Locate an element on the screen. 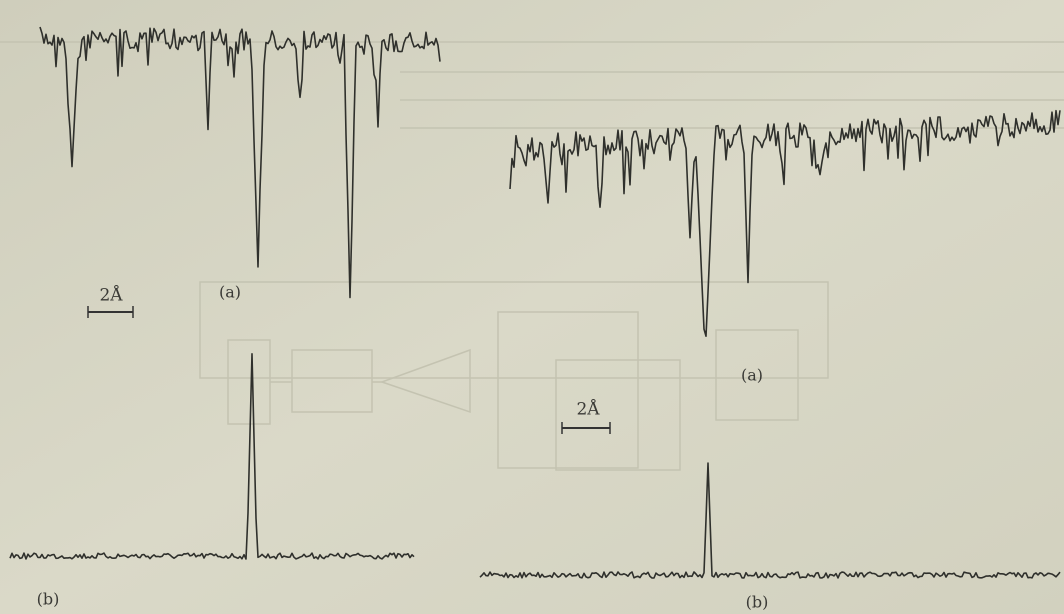 The height and width of the screenshot is (614, 1064). spectrum-b-left is located at coordinates (212, 456).